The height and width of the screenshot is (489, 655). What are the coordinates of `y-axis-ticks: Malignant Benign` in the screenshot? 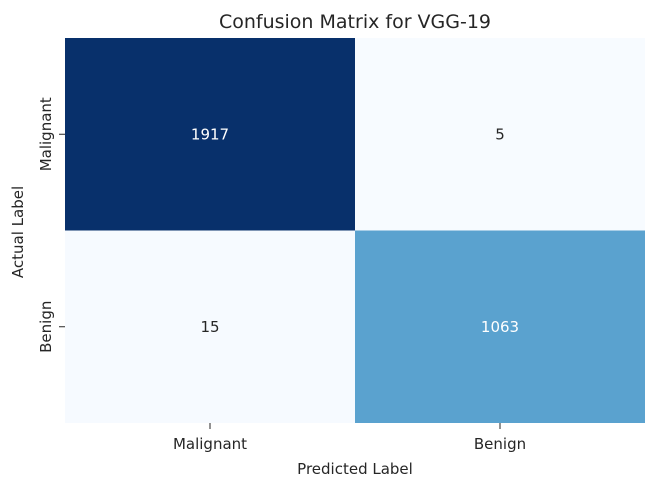 It's located at (51, 225).